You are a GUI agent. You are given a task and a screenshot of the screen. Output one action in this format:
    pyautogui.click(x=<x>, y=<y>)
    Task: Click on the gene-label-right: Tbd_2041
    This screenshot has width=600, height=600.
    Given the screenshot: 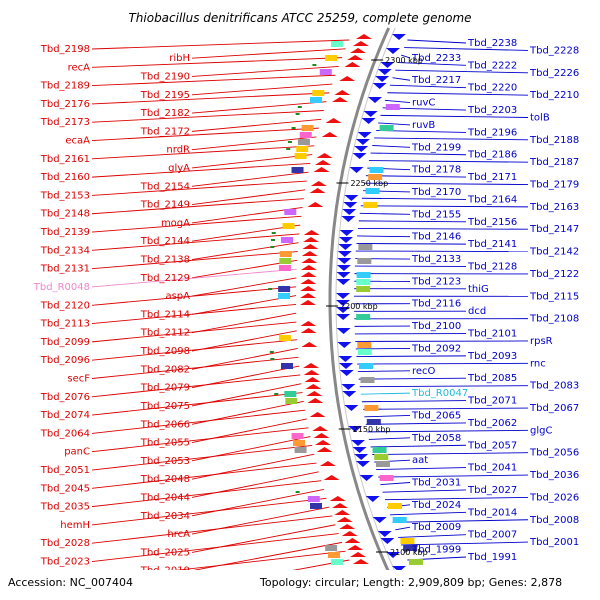 What is the action you would take?
    pyautogui.click(x=492, y=468)
    